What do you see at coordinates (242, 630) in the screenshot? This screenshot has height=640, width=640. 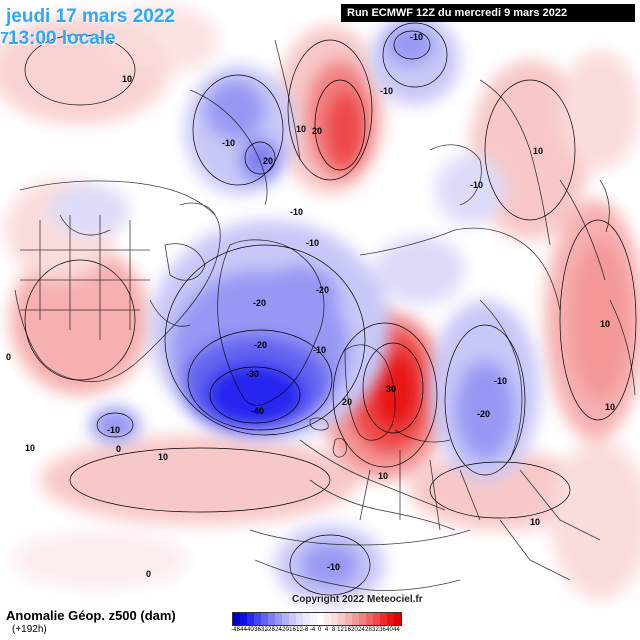 I see `legend-label: -44` at bounding box center [242, 630].